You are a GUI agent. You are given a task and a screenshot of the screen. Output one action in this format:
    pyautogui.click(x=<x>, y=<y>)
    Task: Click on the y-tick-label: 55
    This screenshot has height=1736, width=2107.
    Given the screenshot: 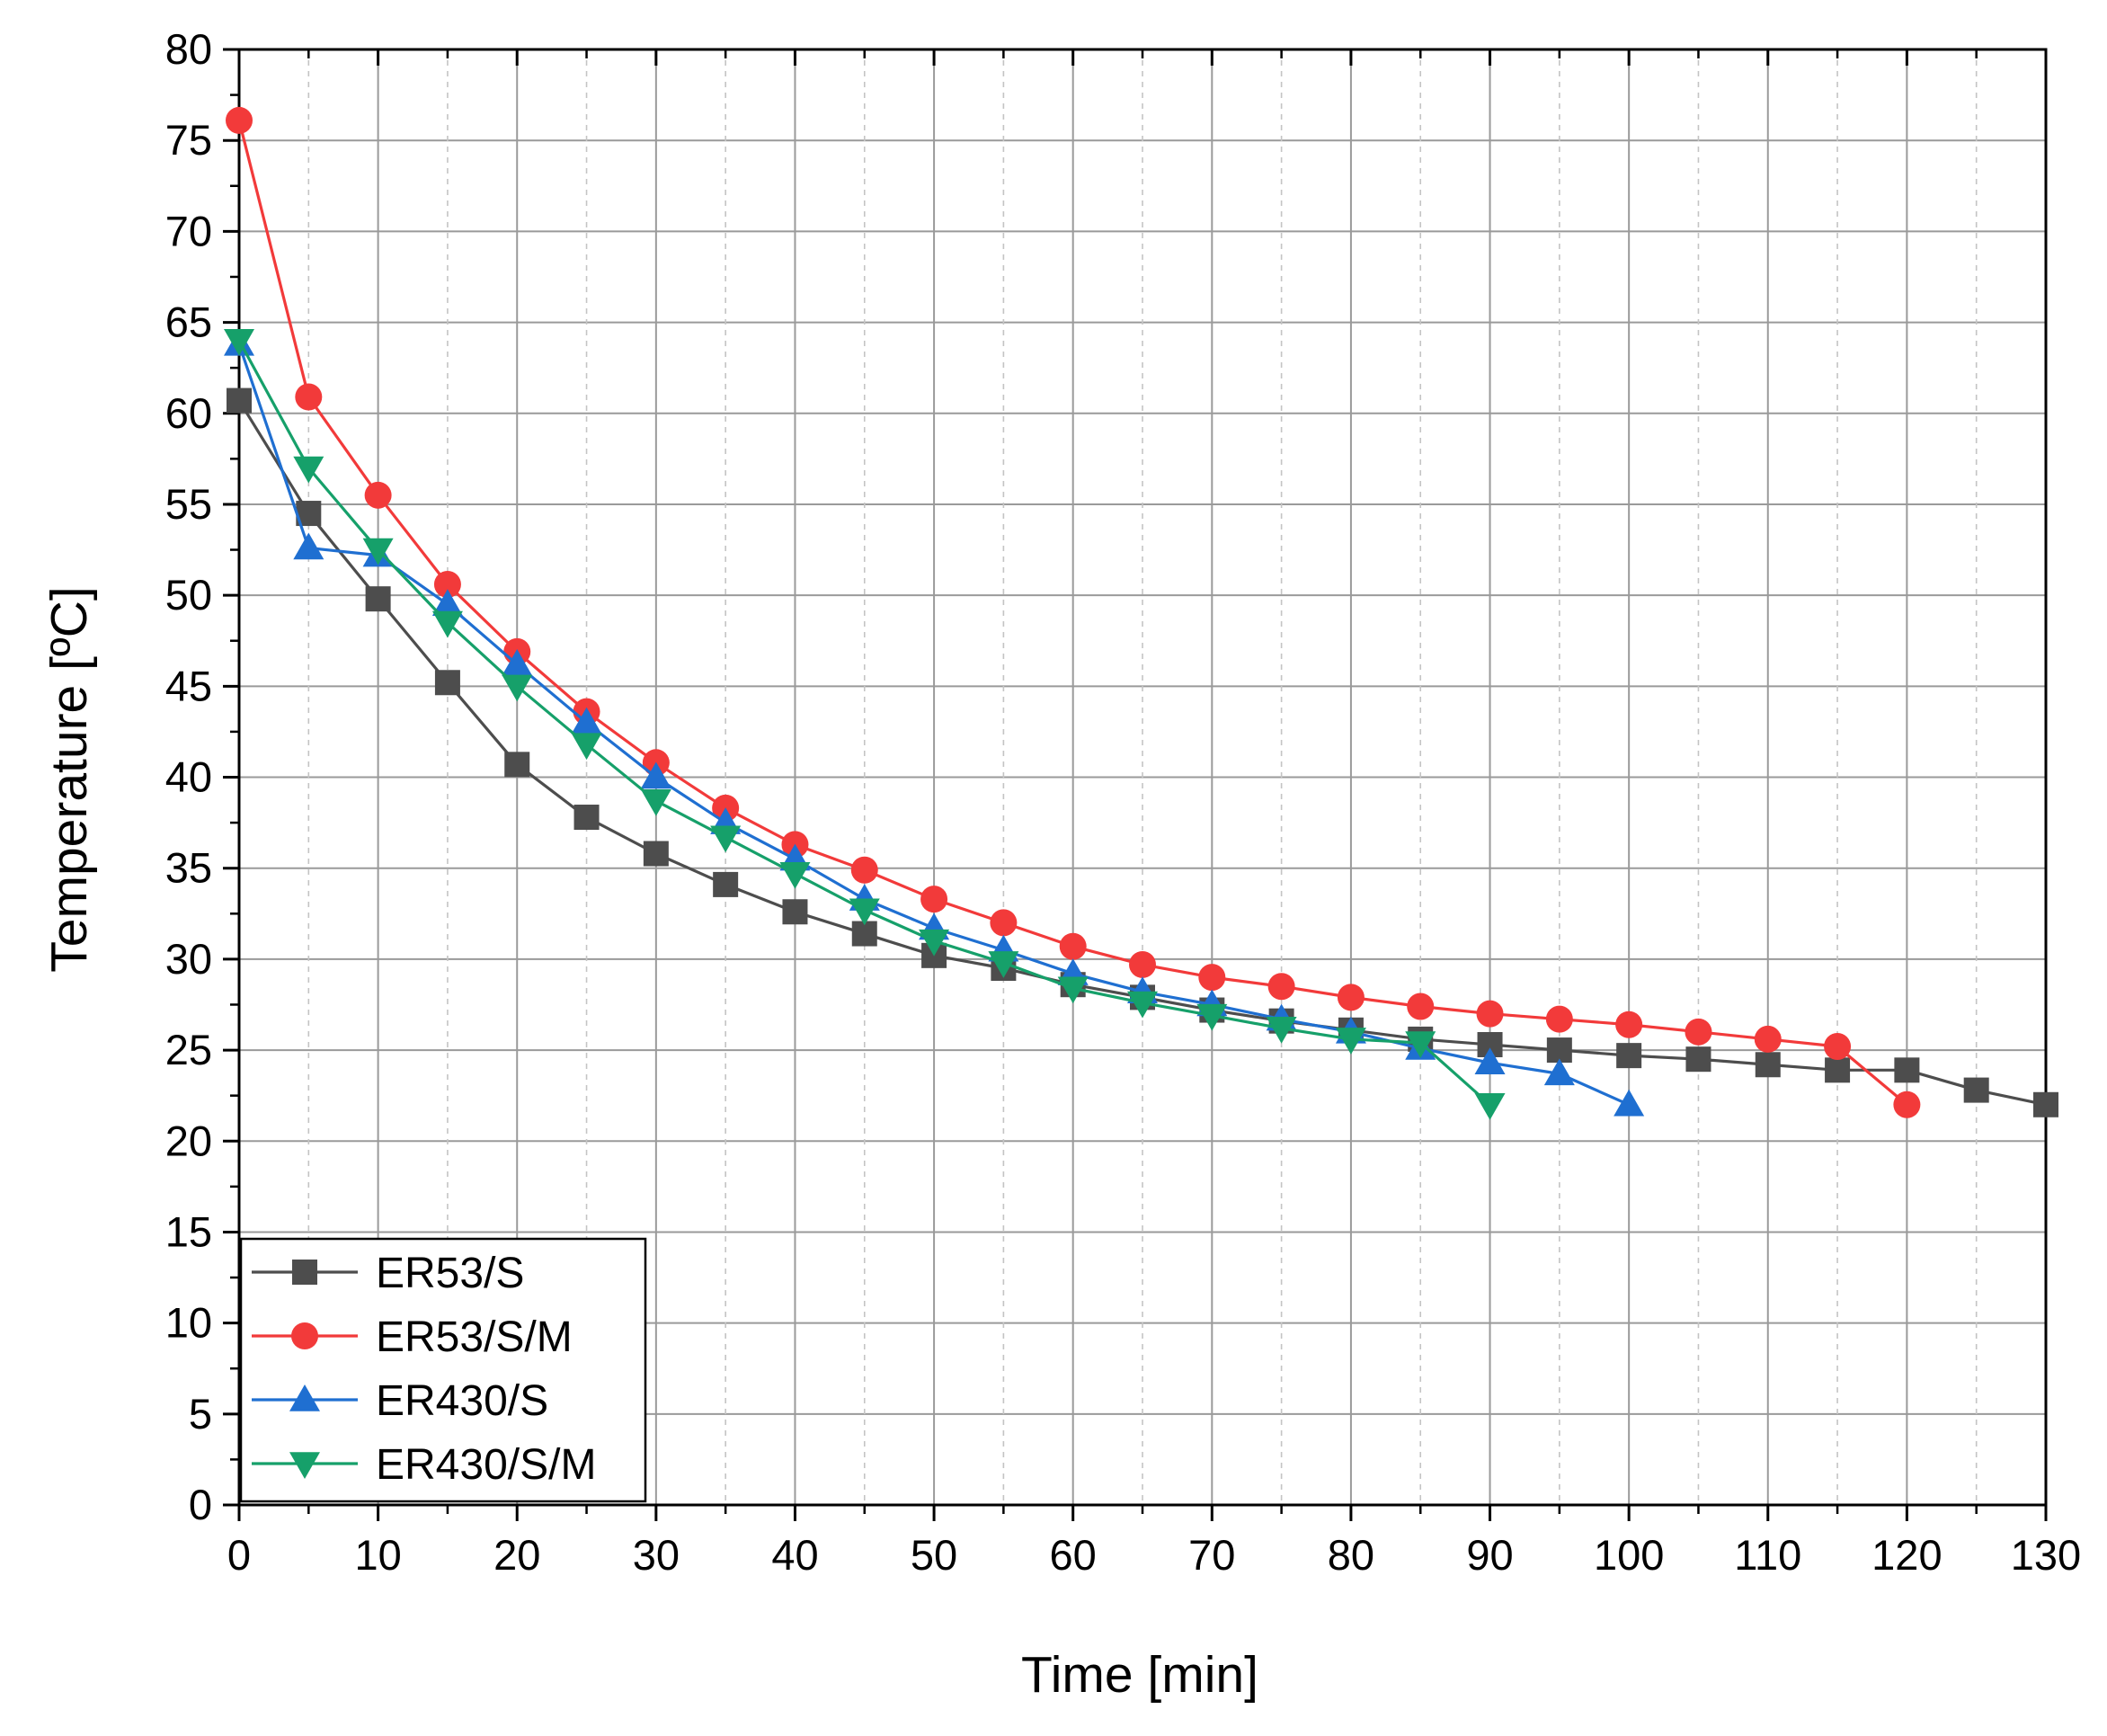 What is the action you would take?
    pyautogui.click(x=188, y=504)
    